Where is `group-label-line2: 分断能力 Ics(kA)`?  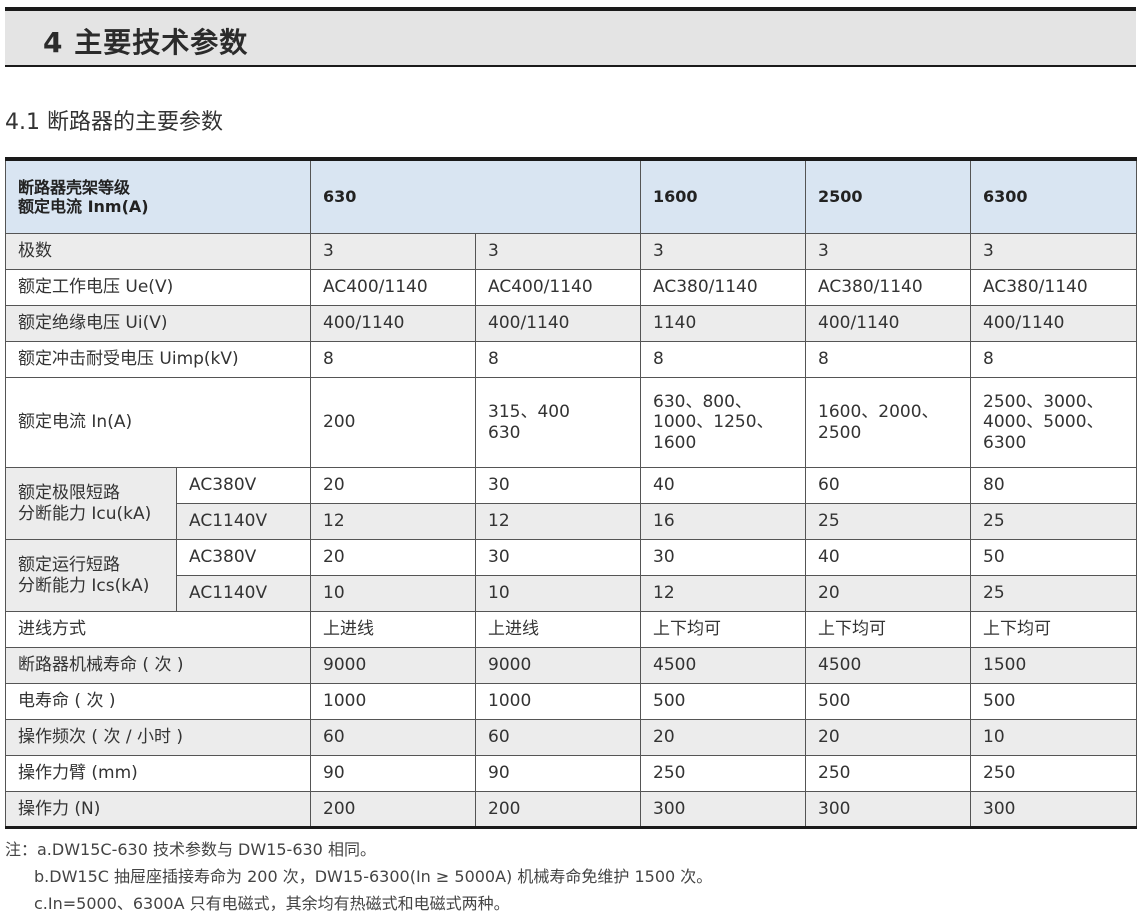 group-label-line2: 分断能力 Ics(kA) is located at coordinates (84, 585).